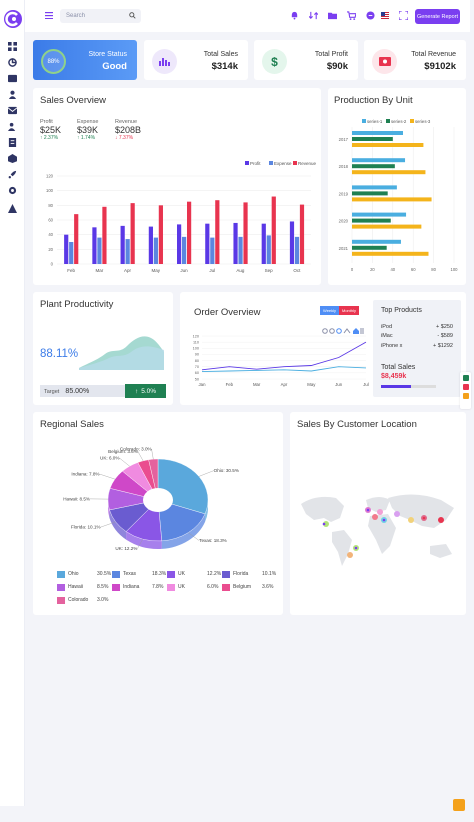 This screenshot has height=822, width=474. What do you see at coordinates (71, 270) in the screenshot?
I see `x-tick-label: Feb` at bounding box center [71, 270].